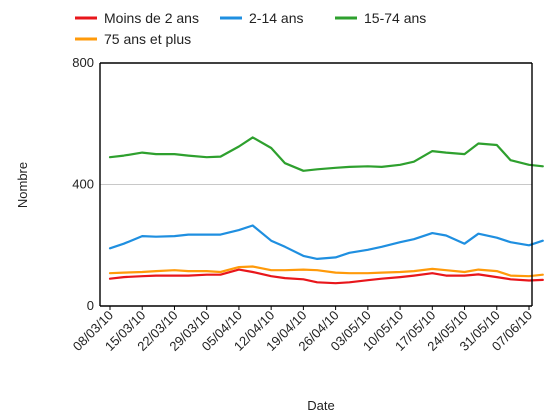 The width and height of the screenshot is (545, 416). I want to click on y-tick-label: 400, so click(83, 184).